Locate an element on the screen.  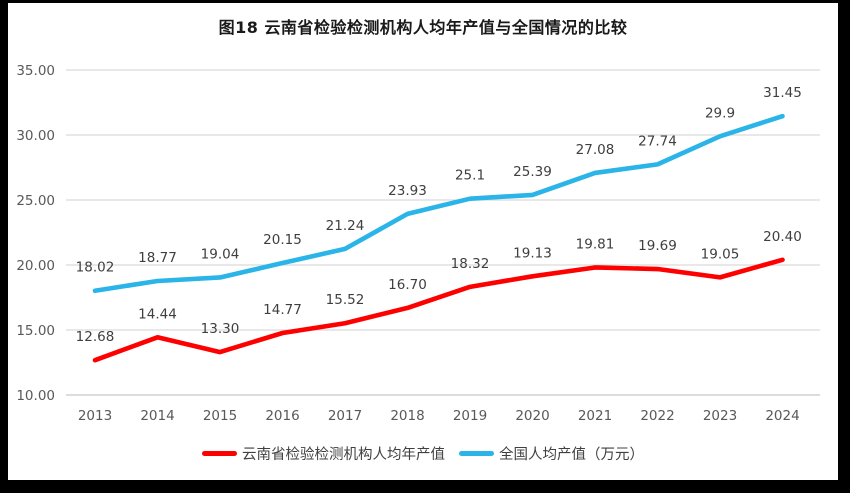
x-axis-tick-label: 2014 is located at coordinates (157, 416).